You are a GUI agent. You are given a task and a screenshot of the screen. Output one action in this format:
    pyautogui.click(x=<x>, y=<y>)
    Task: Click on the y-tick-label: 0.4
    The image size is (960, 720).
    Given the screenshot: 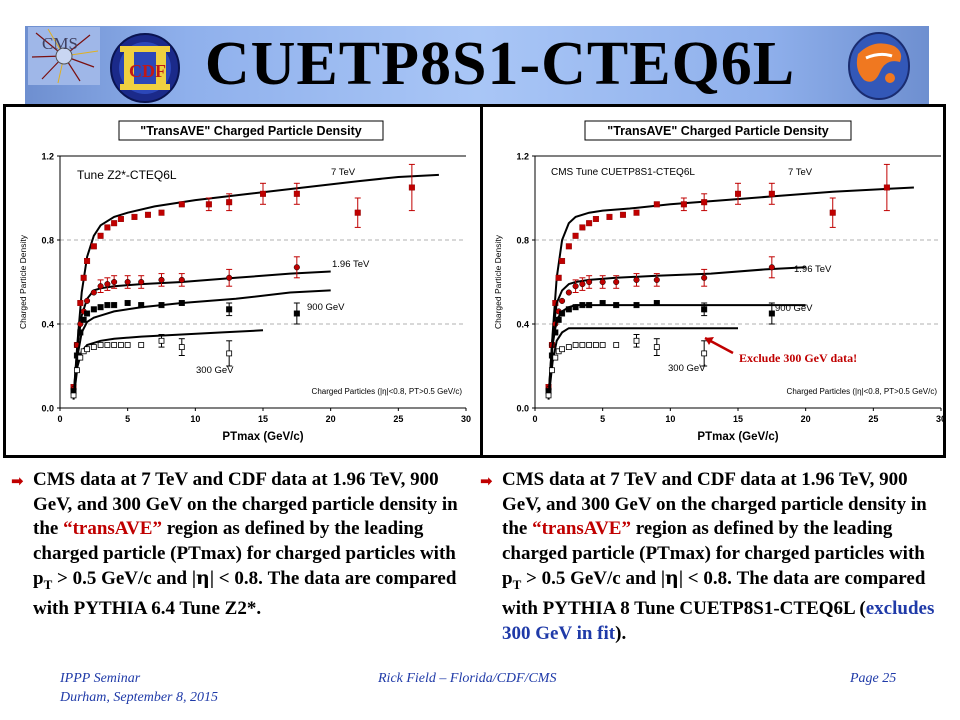 What is the action you would take?
    pyautogui.click(x=522, y=325)
    